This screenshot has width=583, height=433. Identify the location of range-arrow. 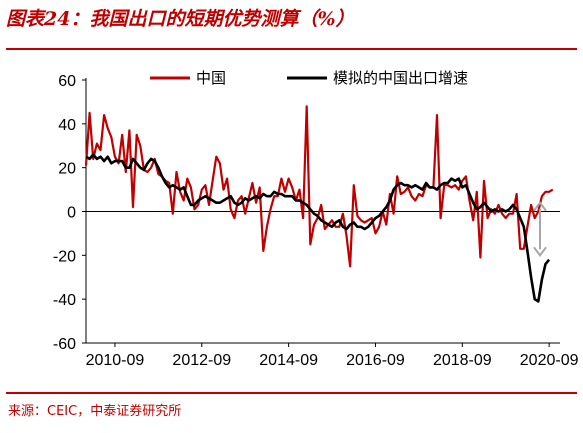
(540, 229).